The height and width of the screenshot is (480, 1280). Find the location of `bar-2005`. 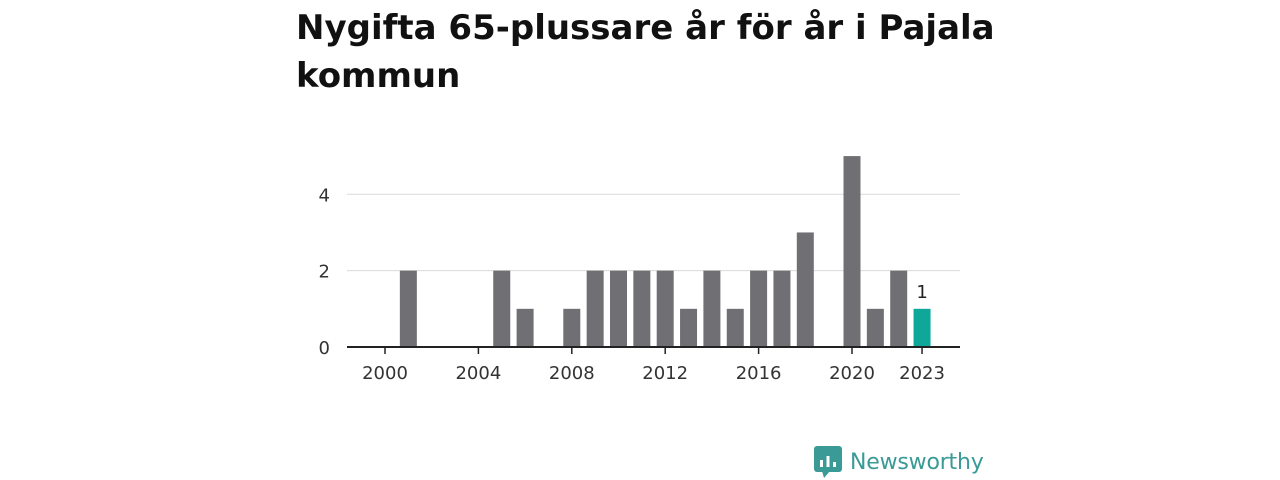

bar-2005 is located at coordinates (502, 308).